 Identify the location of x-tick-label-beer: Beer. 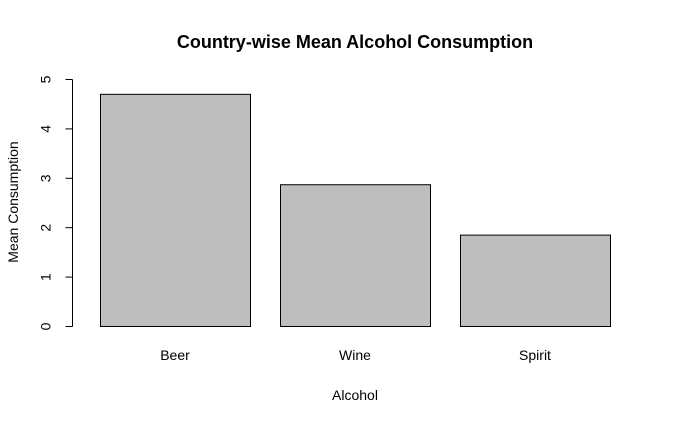
(175, 355).